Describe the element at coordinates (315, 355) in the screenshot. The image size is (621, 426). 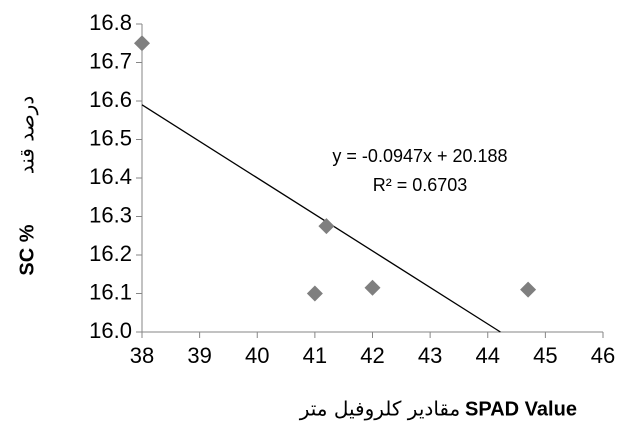
I see `x-tick-label: 41` at that location.